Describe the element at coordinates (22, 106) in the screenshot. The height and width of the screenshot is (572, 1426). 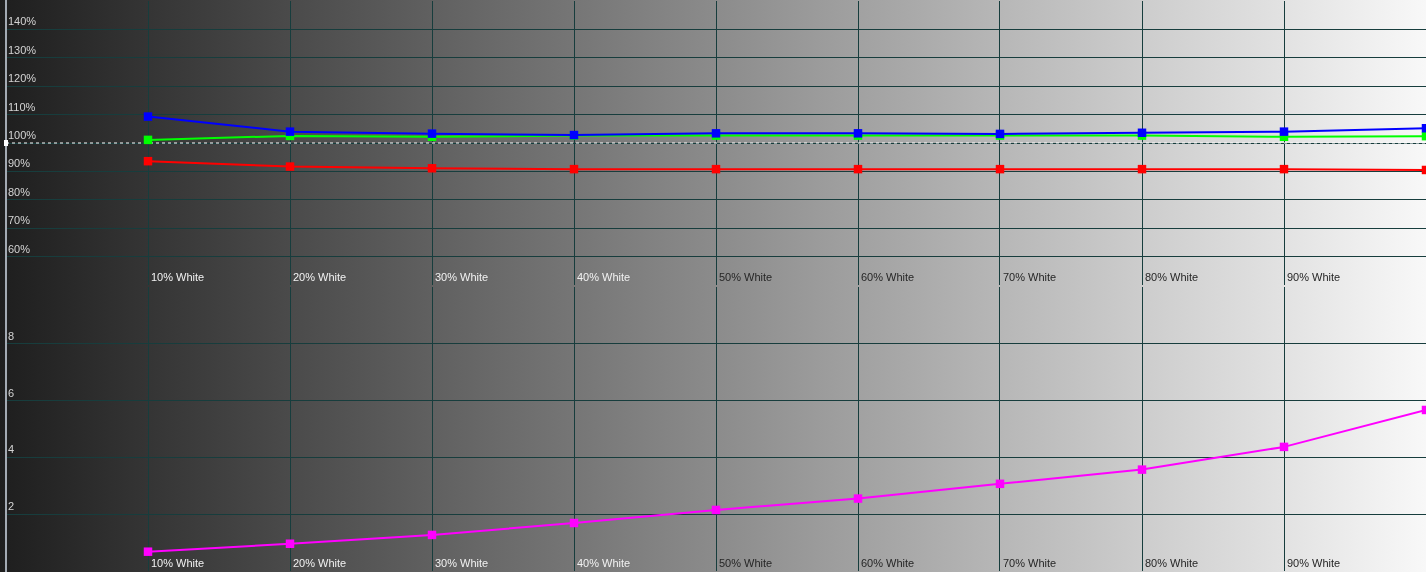
I see `y-tick-label: 110%` at that location.